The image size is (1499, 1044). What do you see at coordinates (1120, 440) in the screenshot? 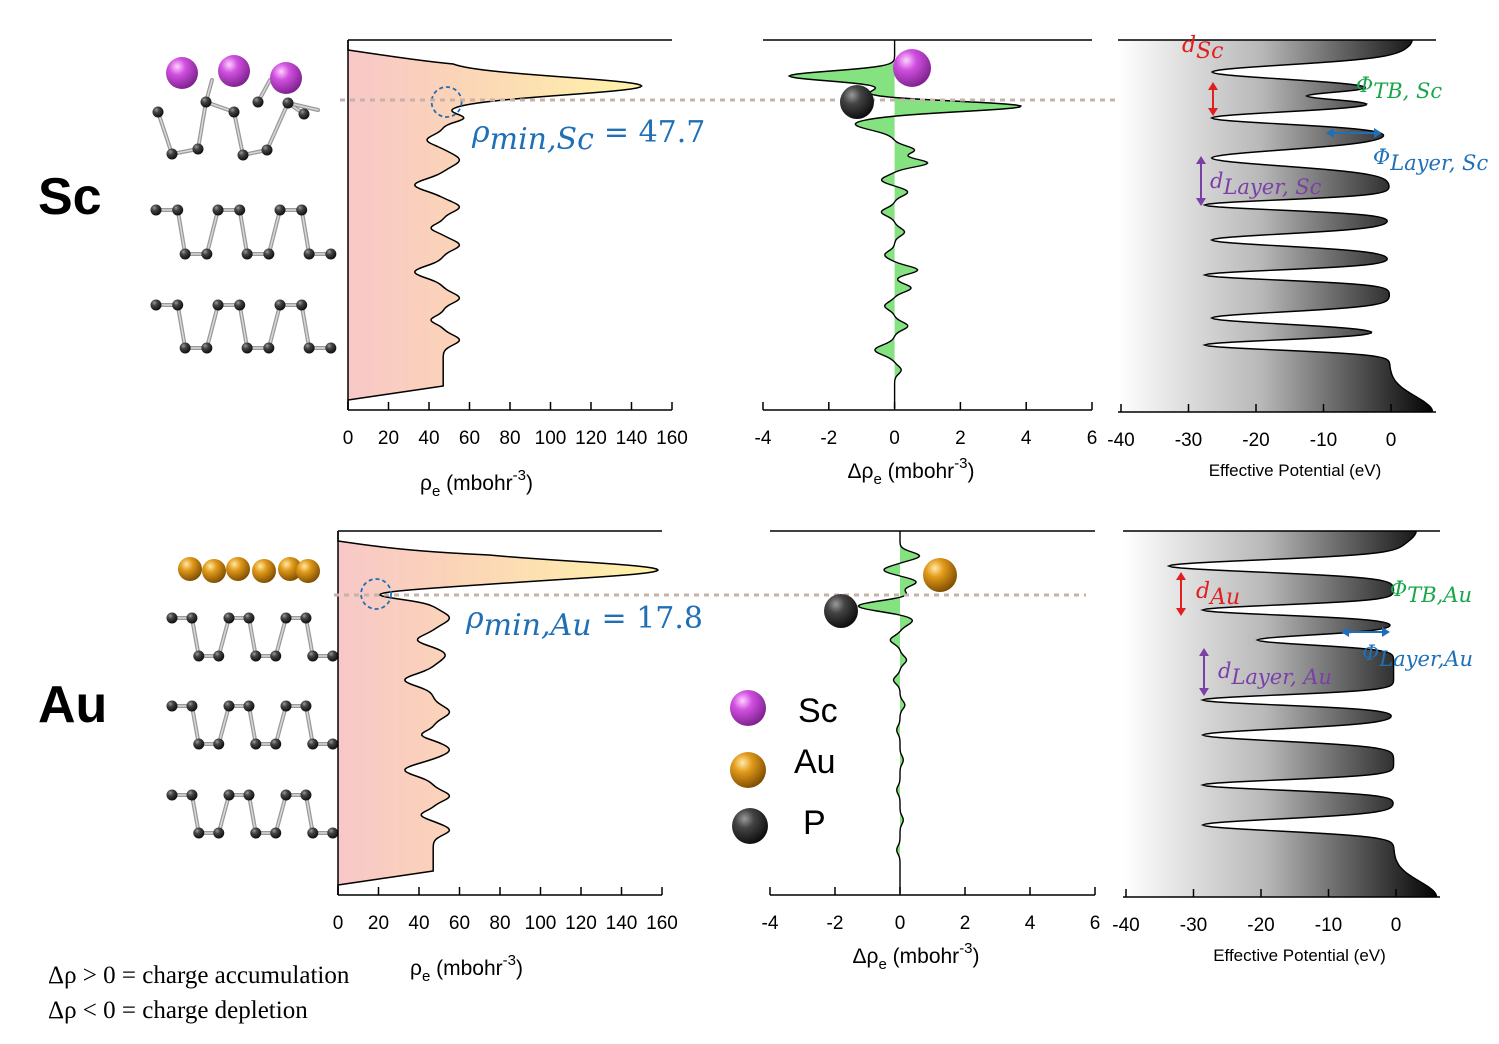
I see `pot-tick-label: -40` at bounding box center [1120, 440].